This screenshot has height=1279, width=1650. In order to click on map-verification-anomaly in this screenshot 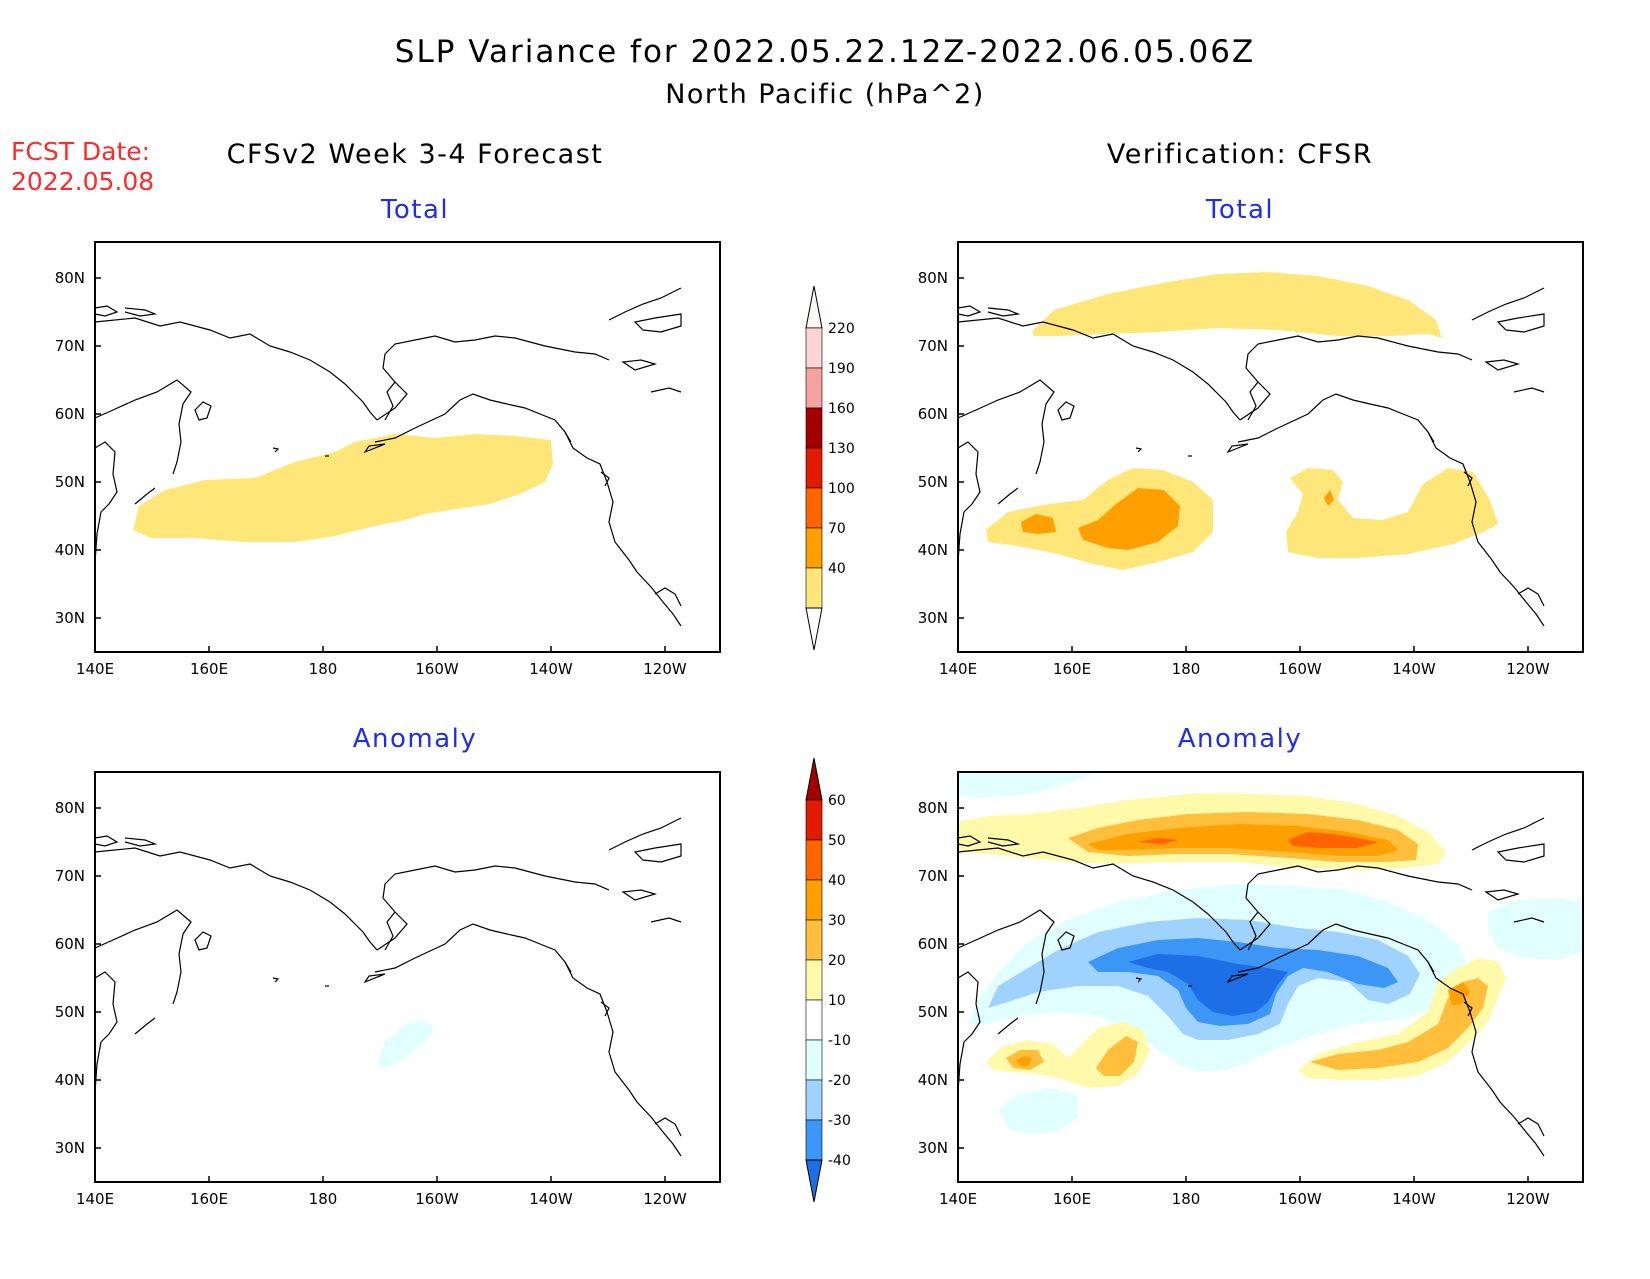, I will do `click(1270, 977)`.